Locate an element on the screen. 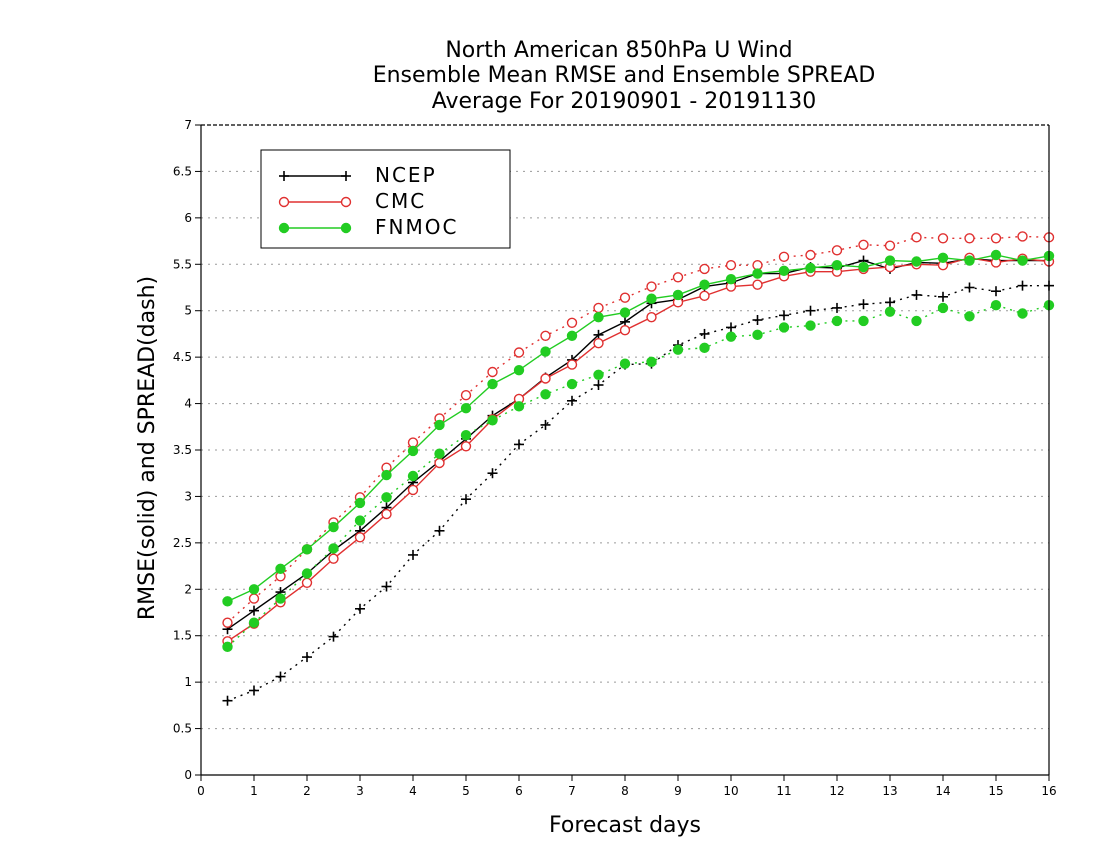  legend-marker-left-fnmoc is located at coordinates (284, 228).